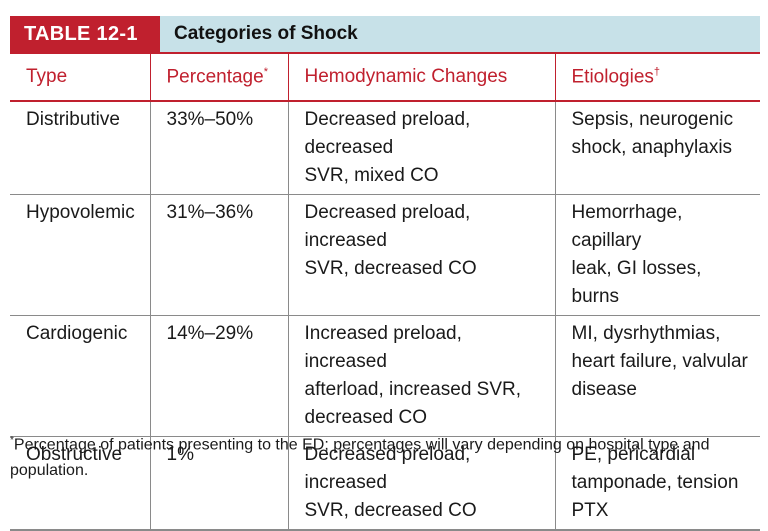 The width and height of the screenshot is (768, 531). Describe the element at coordinates (657, 71) in the screenshot. I see `dagger-mark: †` at that location.